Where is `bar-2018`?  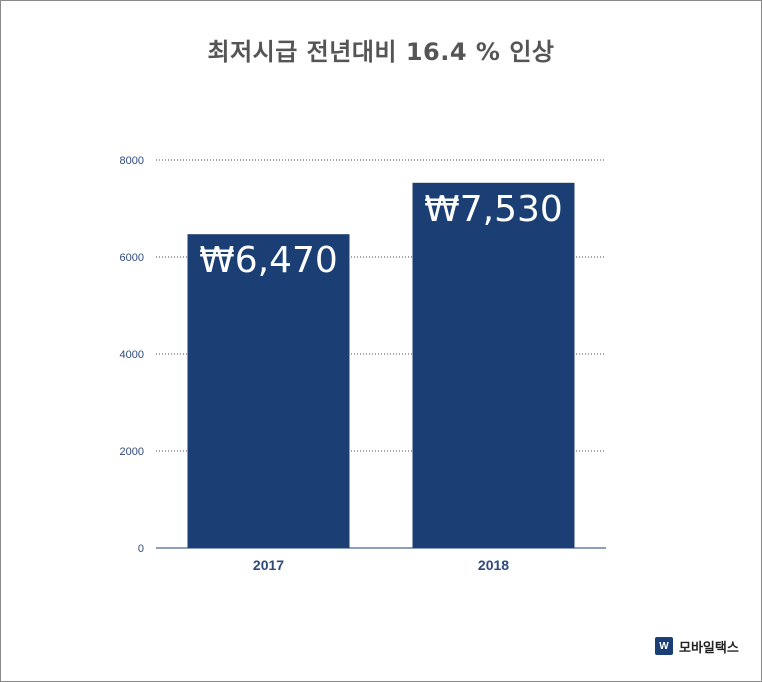 bar-2018 is located at coordinates (493, 365).